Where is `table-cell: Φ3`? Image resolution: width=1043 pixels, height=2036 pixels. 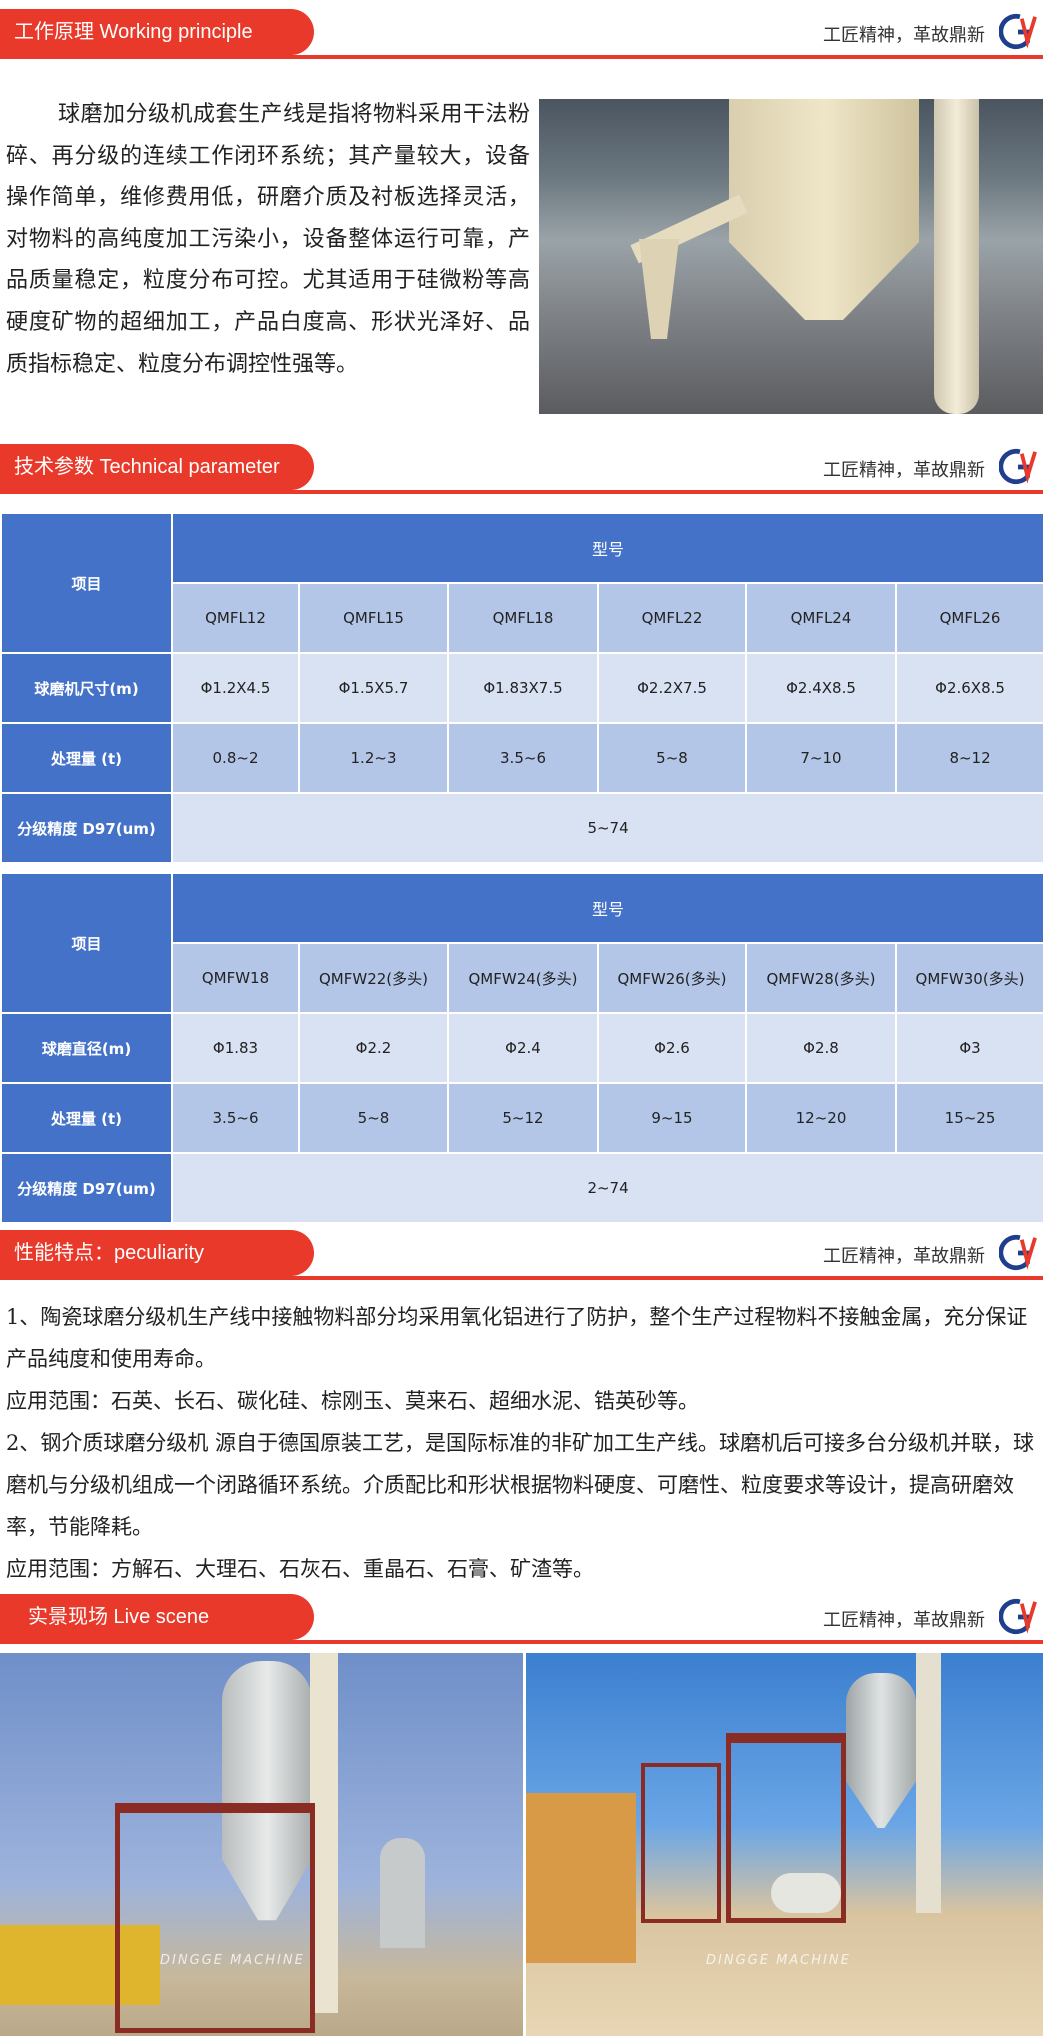
table-cell: Φ3 is located at coordinates (968, 1048).